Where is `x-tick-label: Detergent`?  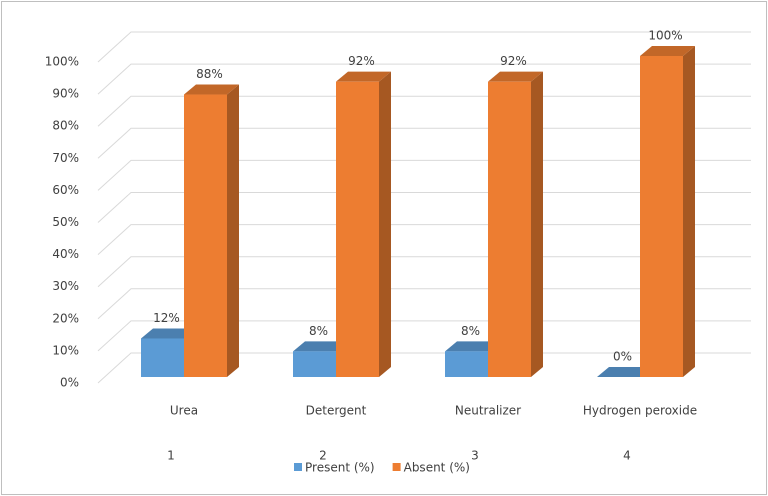 x-tick-label: Detergent is located at coordinates (336, 411).